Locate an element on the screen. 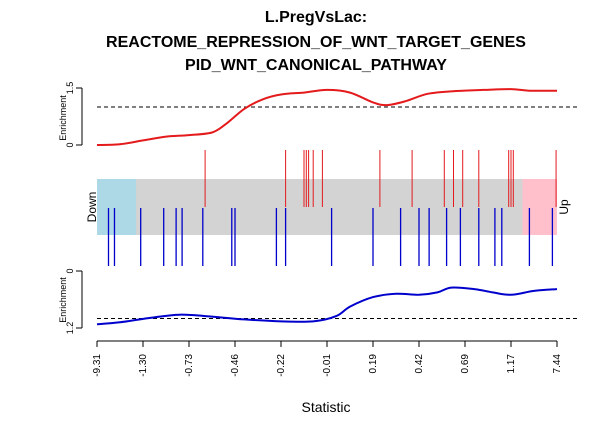  x-tick-label: 0.42 is located at coordinates (419, 364).